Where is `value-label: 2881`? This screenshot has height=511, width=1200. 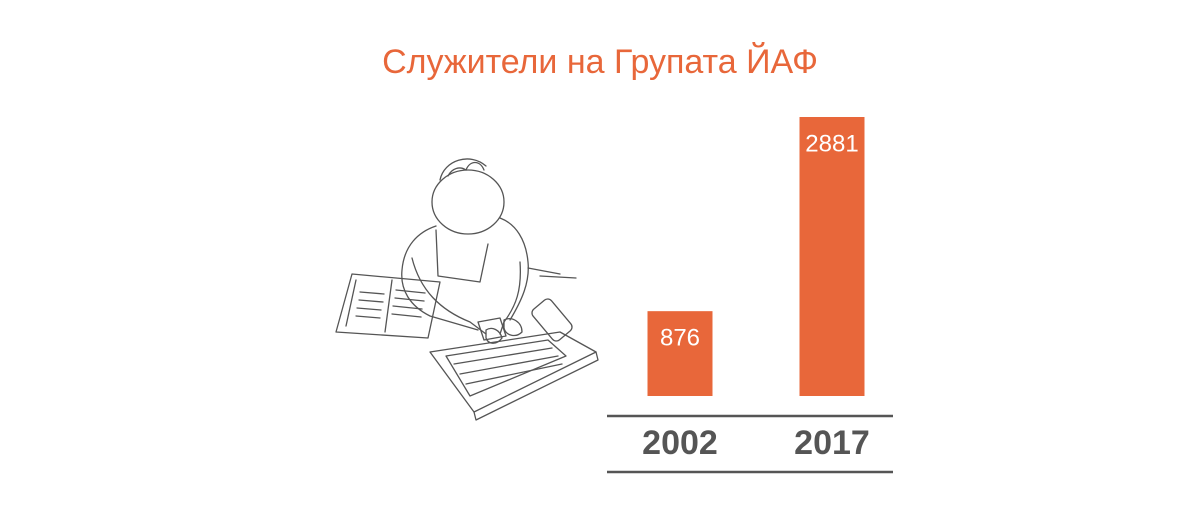 value-label: 2881 is located at coordinates (831, 143).